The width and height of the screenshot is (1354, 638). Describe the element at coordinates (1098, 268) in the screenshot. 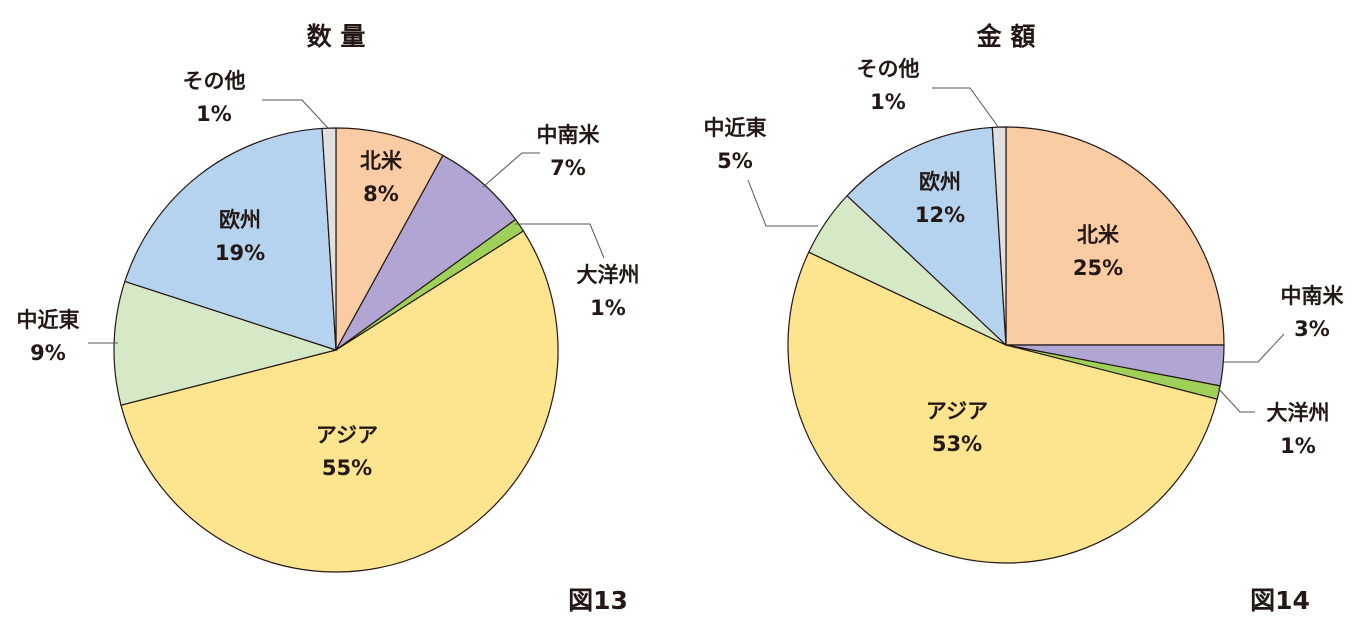

I see `slice-percent: 25%` at that location.